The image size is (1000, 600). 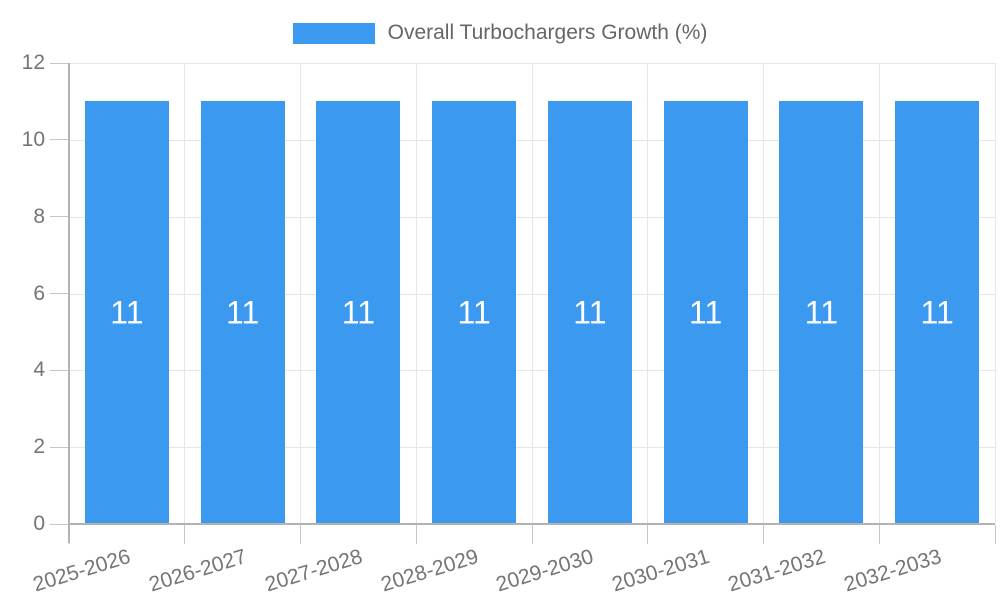 I want to click on y-tick-label: 12, so click(x=33, y=62).